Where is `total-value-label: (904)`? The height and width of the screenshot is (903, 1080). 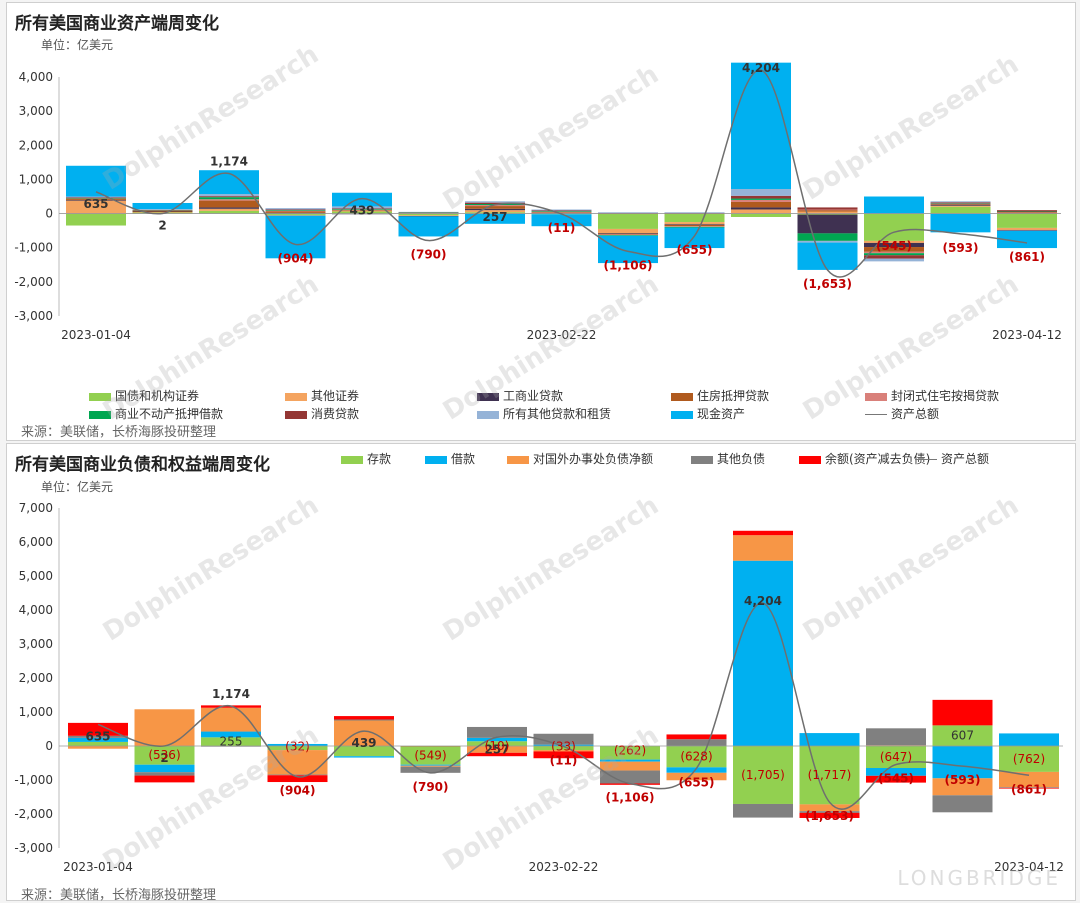
total-value-label: (904) is located at coordinates (295, 258).